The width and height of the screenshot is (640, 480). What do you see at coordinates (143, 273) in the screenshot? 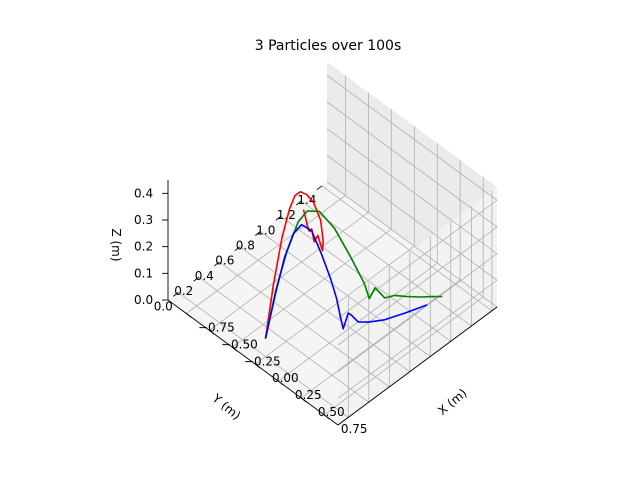
I see `z-tick-label: 0.1` at bounding box center [143, 273].